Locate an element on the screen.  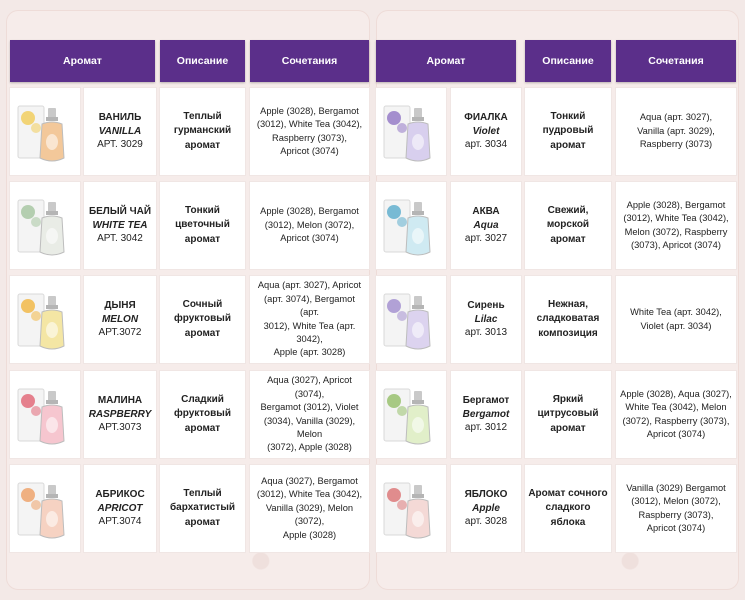
product-name-ru: МАЛИНА is located at coordinates (120, 401).